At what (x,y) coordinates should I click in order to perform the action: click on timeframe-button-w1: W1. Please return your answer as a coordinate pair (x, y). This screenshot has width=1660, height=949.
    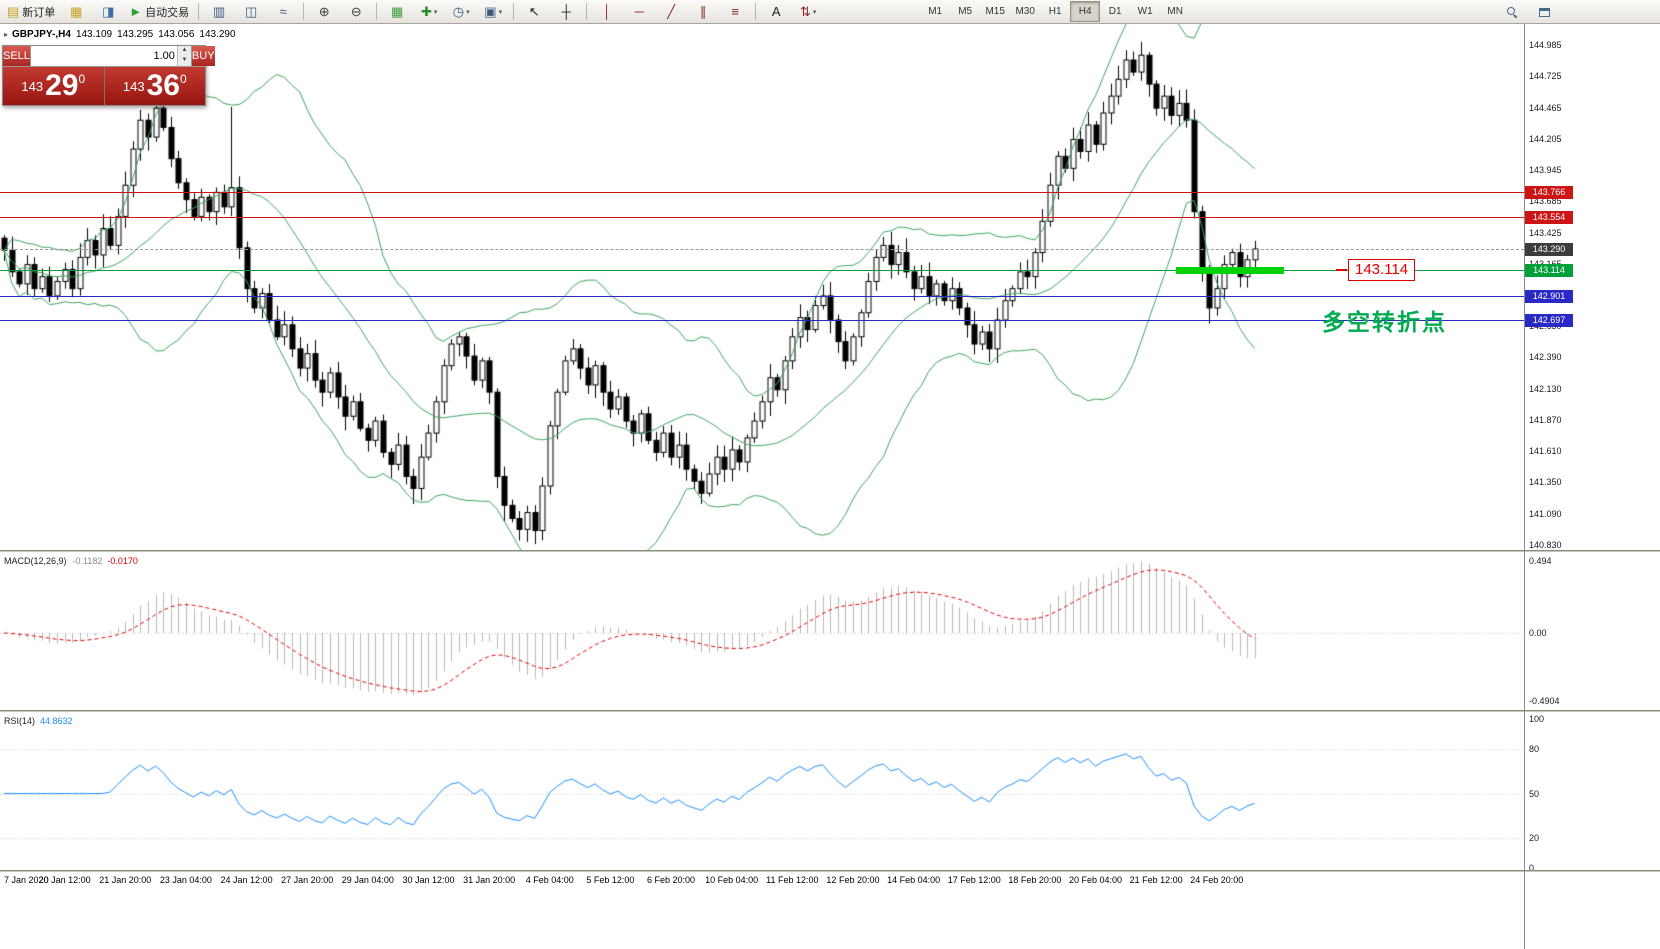
    Looking at the image, I should click on (1145, 11).